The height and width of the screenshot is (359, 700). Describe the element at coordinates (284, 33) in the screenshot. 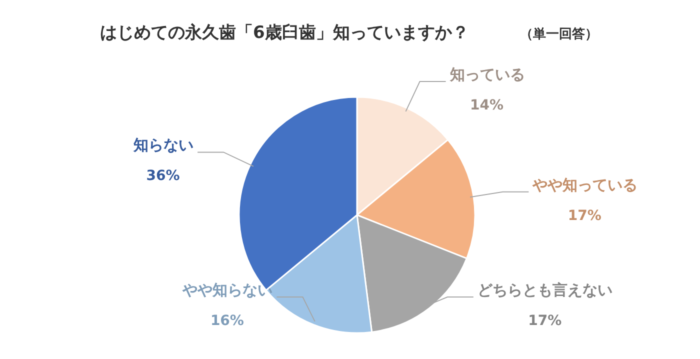

I see `chart-title: はじめての永久歯「6歳臼歯」知っていますか？` at that location.